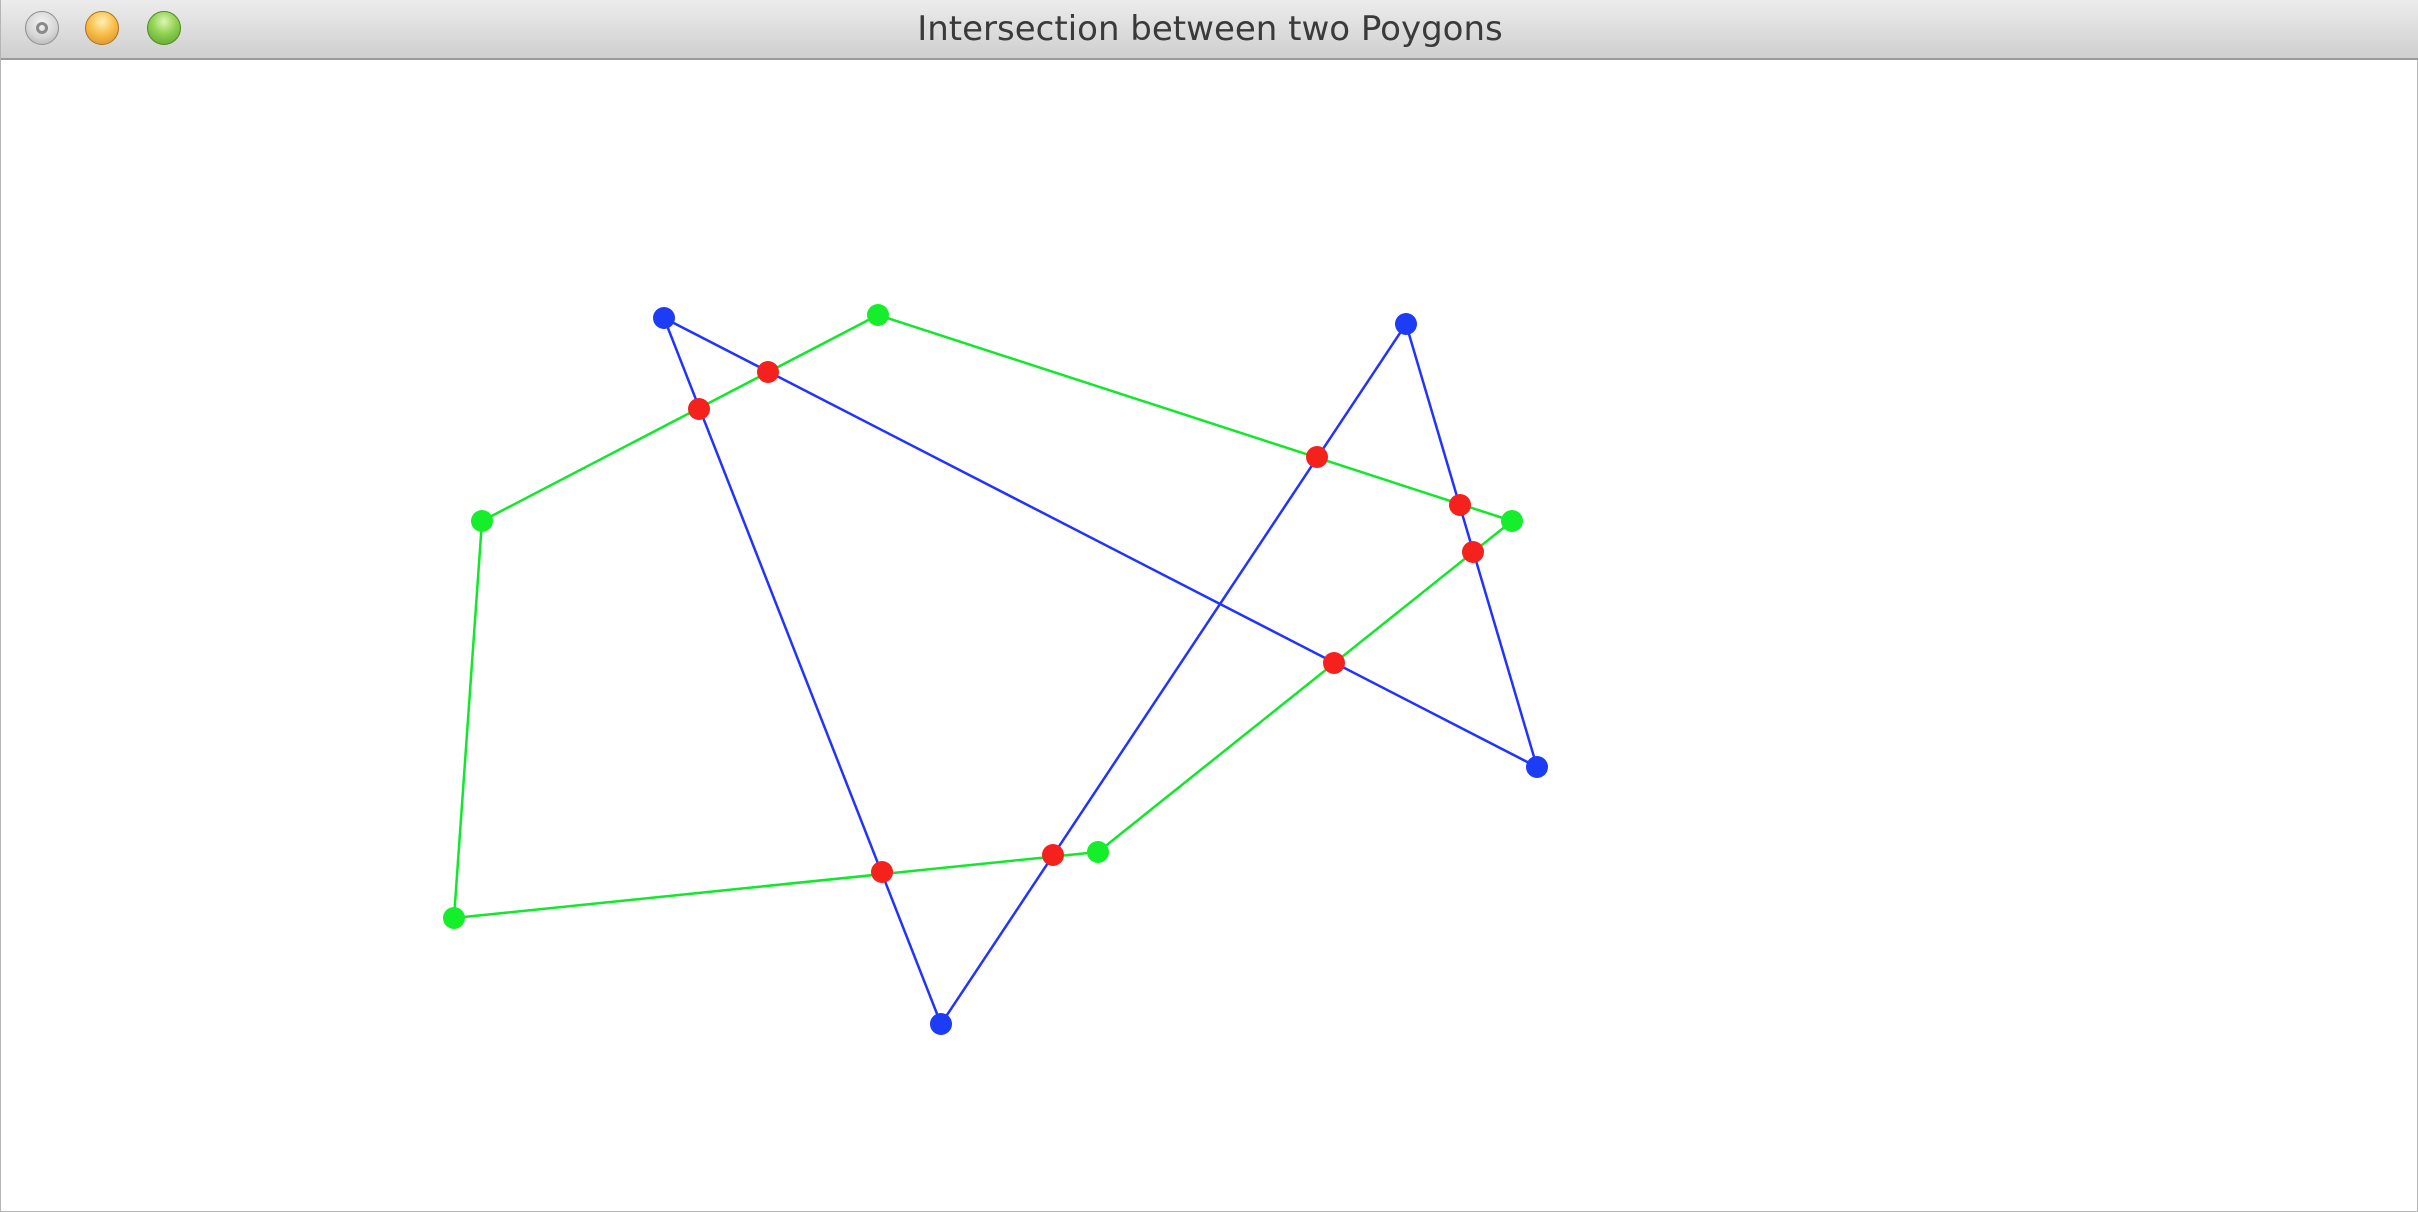  I want to click on minimize-window-button, so click(102, 28).